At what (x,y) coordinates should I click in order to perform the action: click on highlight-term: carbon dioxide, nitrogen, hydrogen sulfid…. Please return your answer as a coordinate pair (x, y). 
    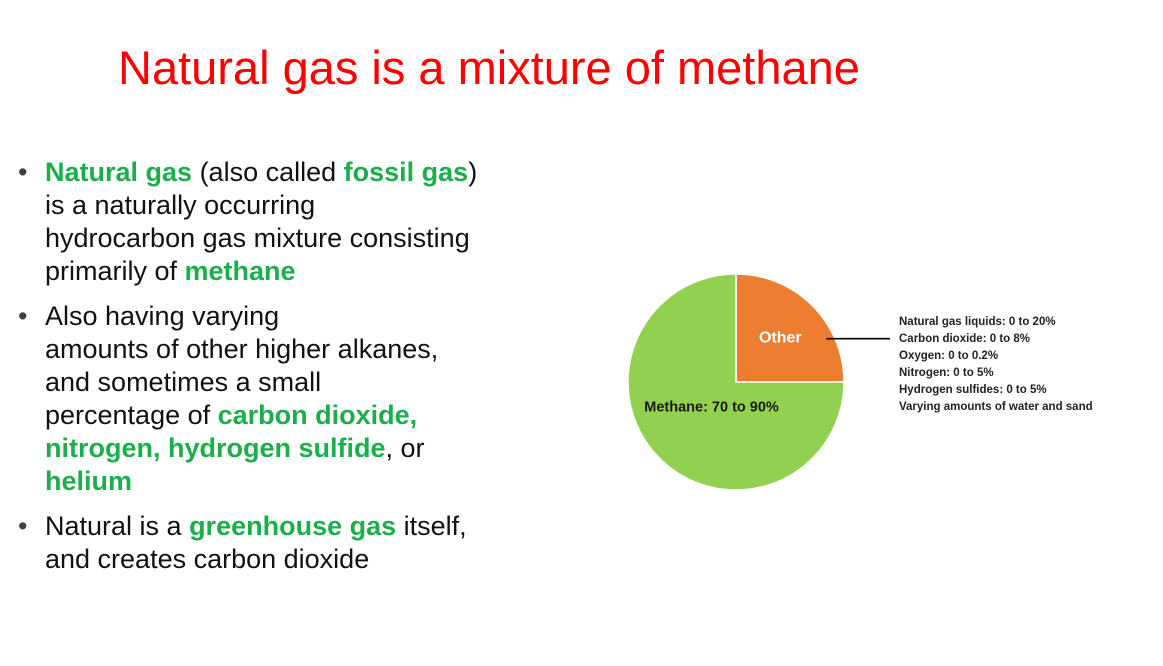
    Looking at the image, I should click on (231, 431).